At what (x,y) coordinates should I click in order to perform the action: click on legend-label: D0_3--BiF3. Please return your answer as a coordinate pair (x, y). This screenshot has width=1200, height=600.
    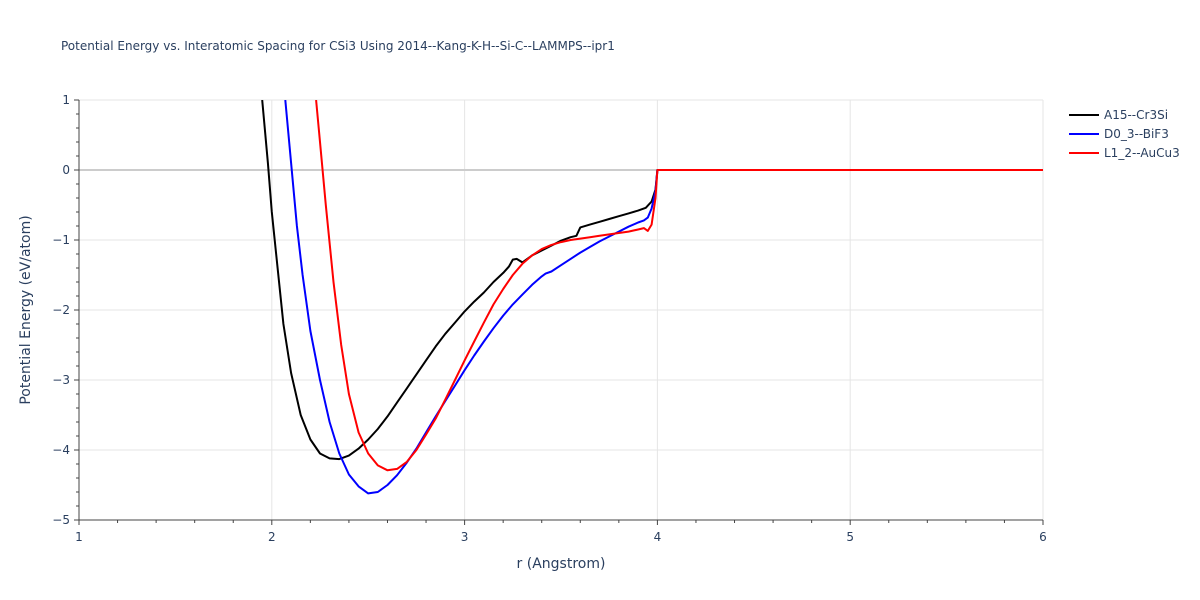
    Looking at the image, I should click on (1136, 134).